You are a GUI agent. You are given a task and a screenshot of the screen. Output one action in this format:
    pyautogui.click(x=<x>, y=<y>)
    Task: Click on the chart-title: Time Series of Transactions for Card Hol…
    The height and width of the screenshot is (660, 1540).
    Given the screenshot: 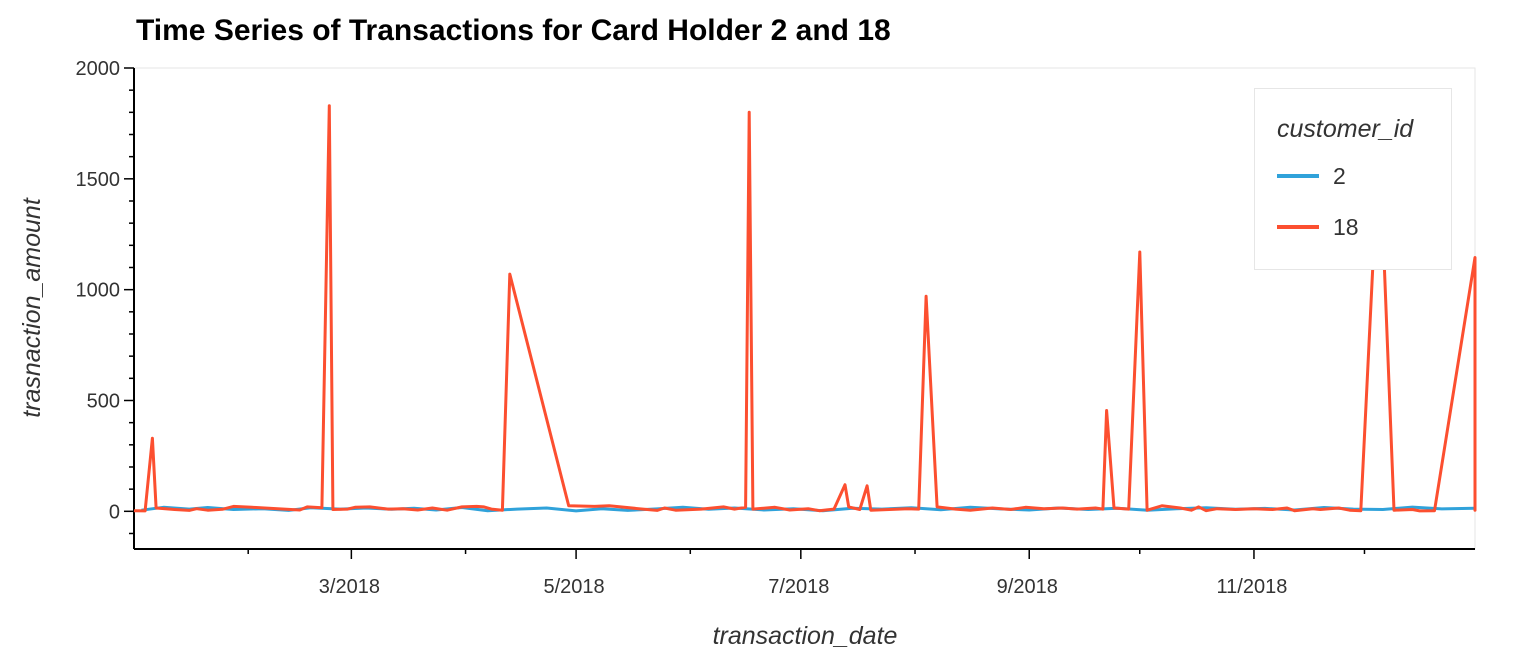 What is the action you would take?
    pyautogui.click(x=513, y=30)
    